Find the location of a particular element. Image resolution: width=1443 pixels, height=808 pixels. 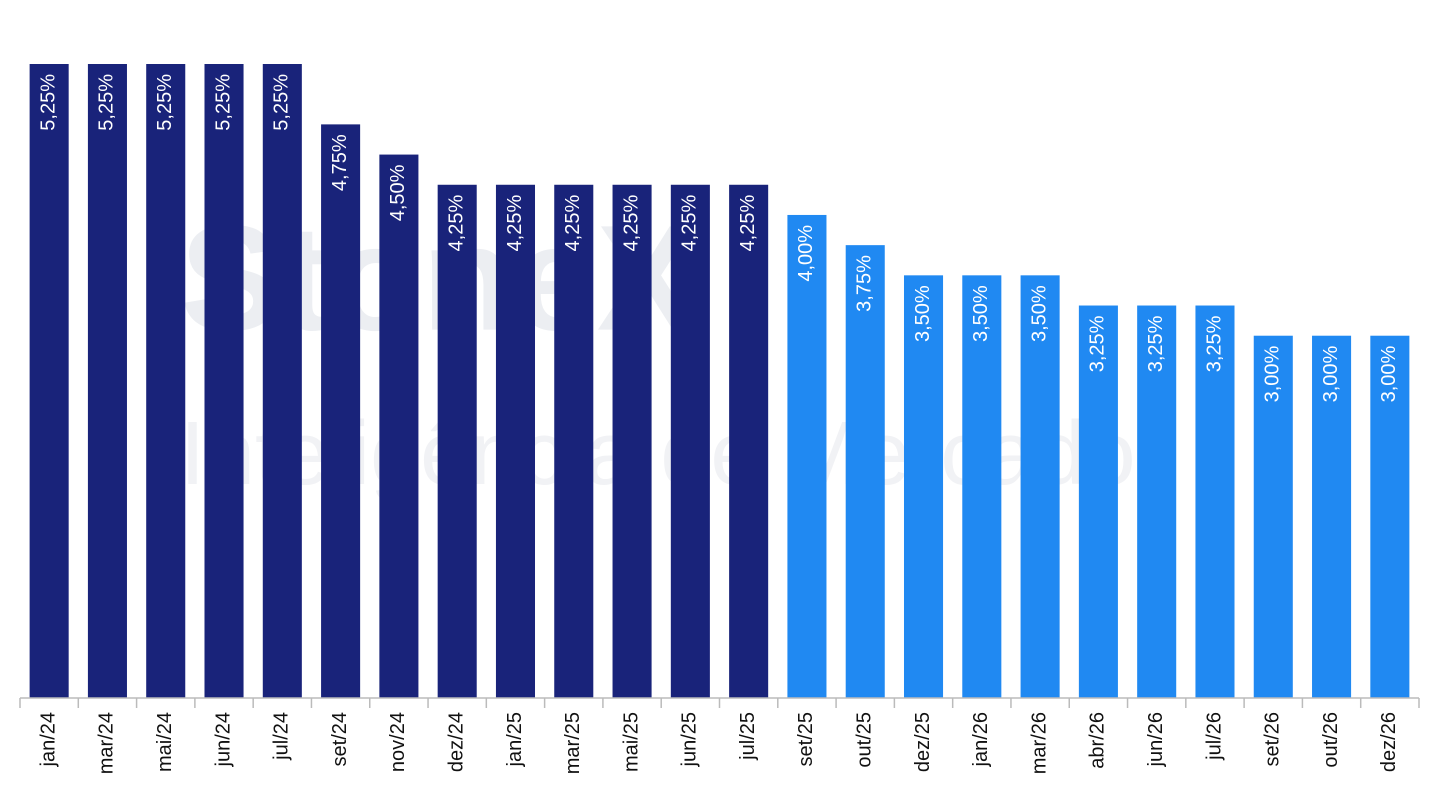

value-label: 4,00% is located at coordinates (806, 253).